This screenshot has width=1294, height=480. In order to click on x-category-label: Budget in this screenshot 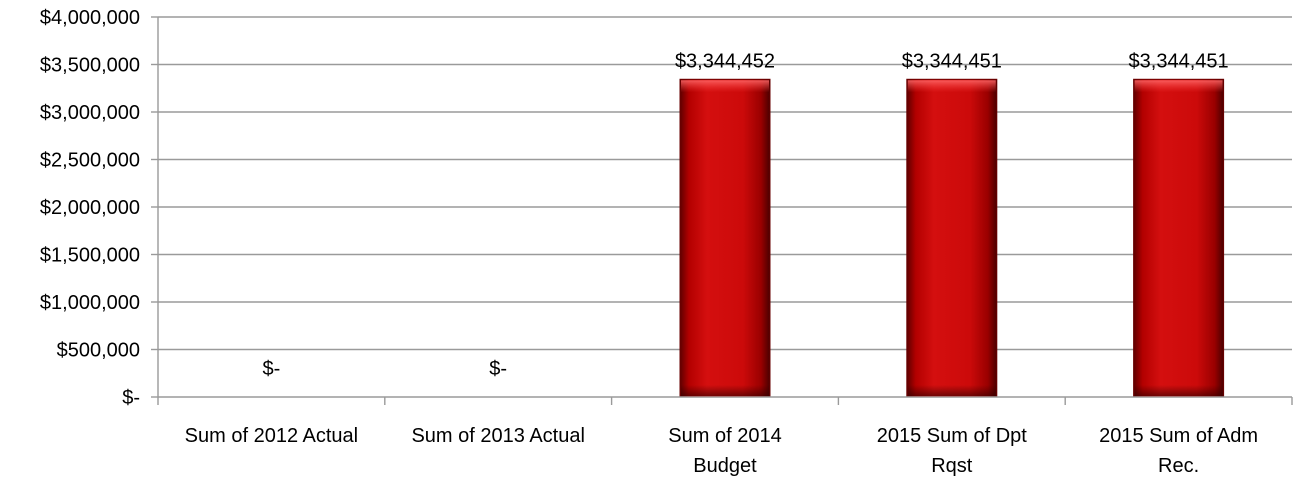, I will do `click(725, 466)`.